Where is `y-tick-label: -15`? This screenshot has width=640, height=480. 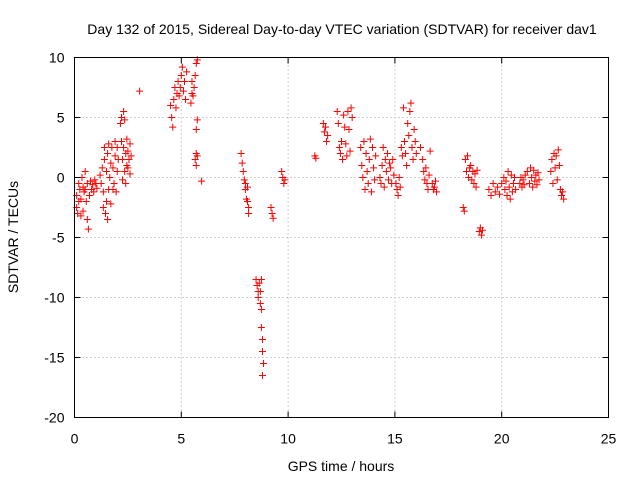 y-tick-label: -15 is located at coordinates (54, 358).